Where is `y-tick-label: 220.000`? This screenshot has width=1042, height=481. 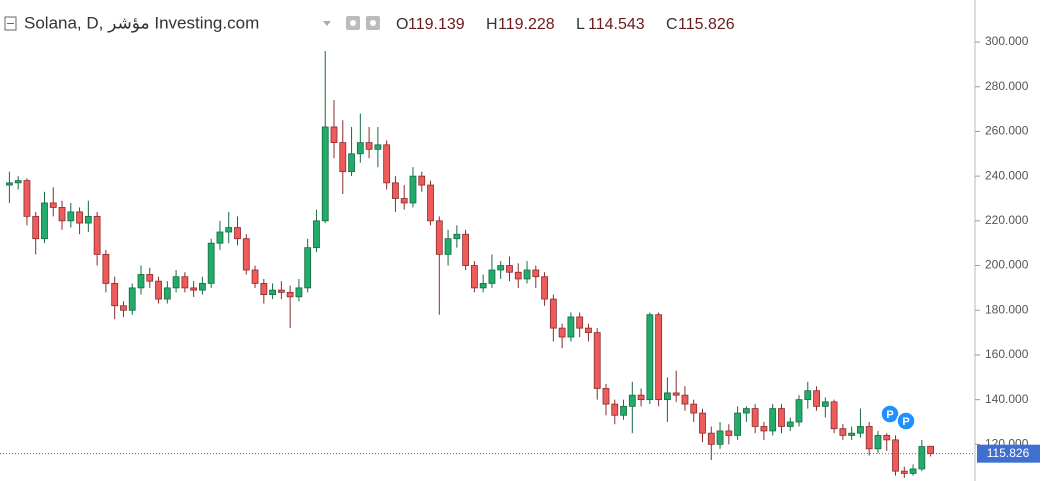 y-tick-label: 220.000 is located at coordinates (1007, 220).